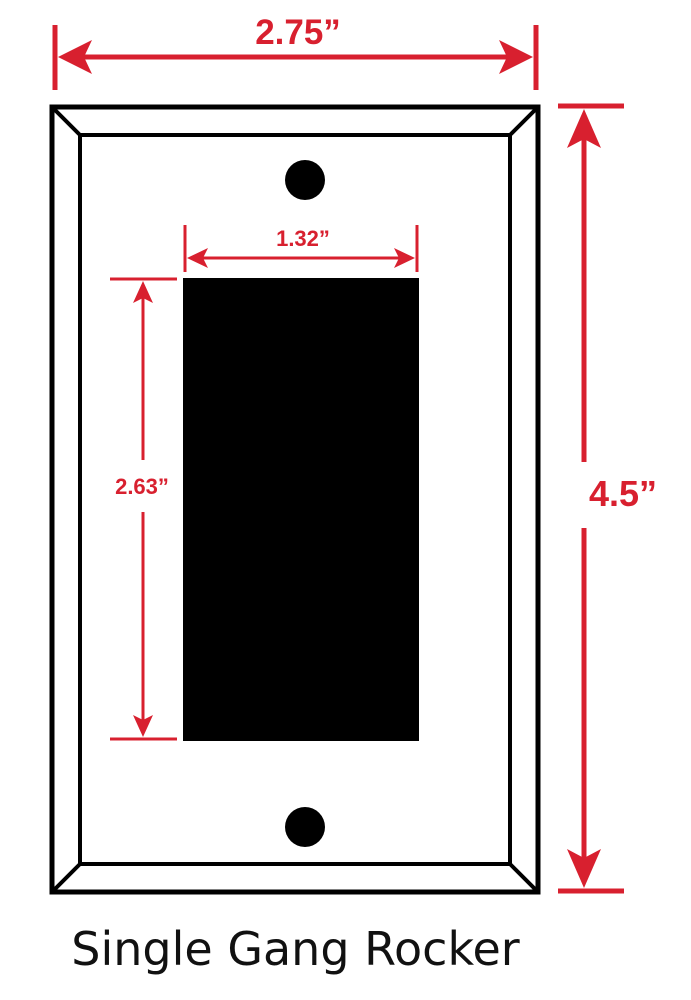  Describe the element at coordinates (305, 180) in the screenshot. I see `screw-hole-top` at that location.